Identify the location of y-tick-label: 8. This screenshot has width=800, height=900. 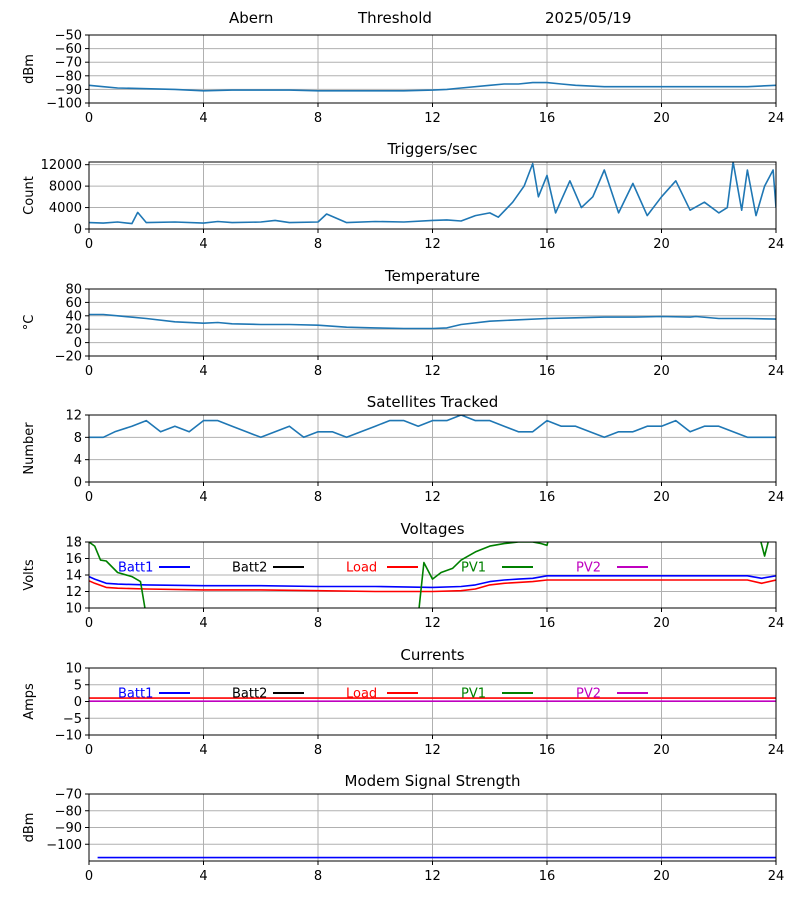
(78, 438).